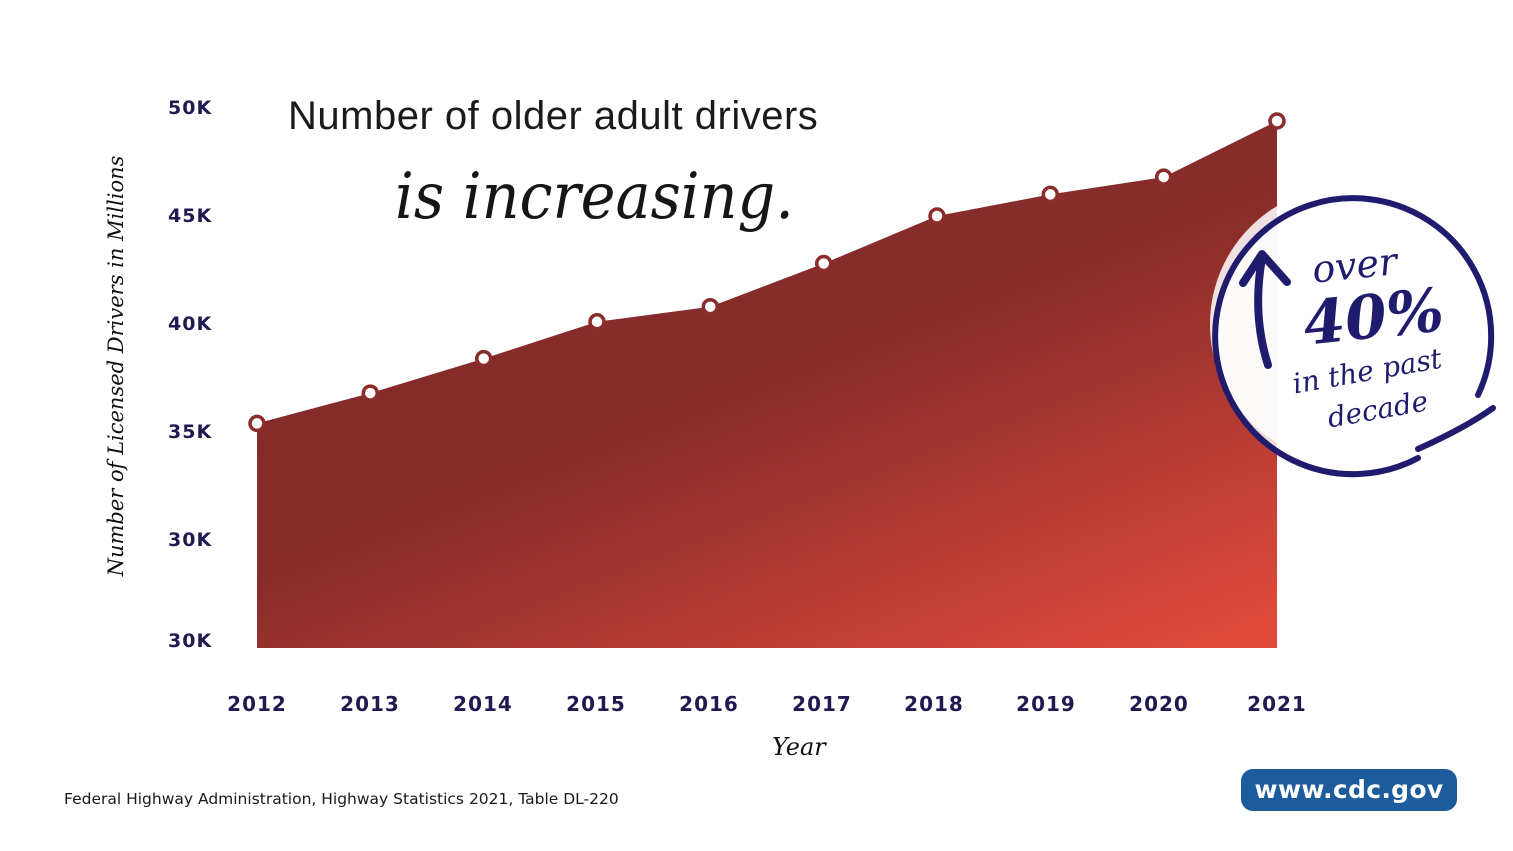  I want to click on y-tick-label: 35K, so click(190, 432).